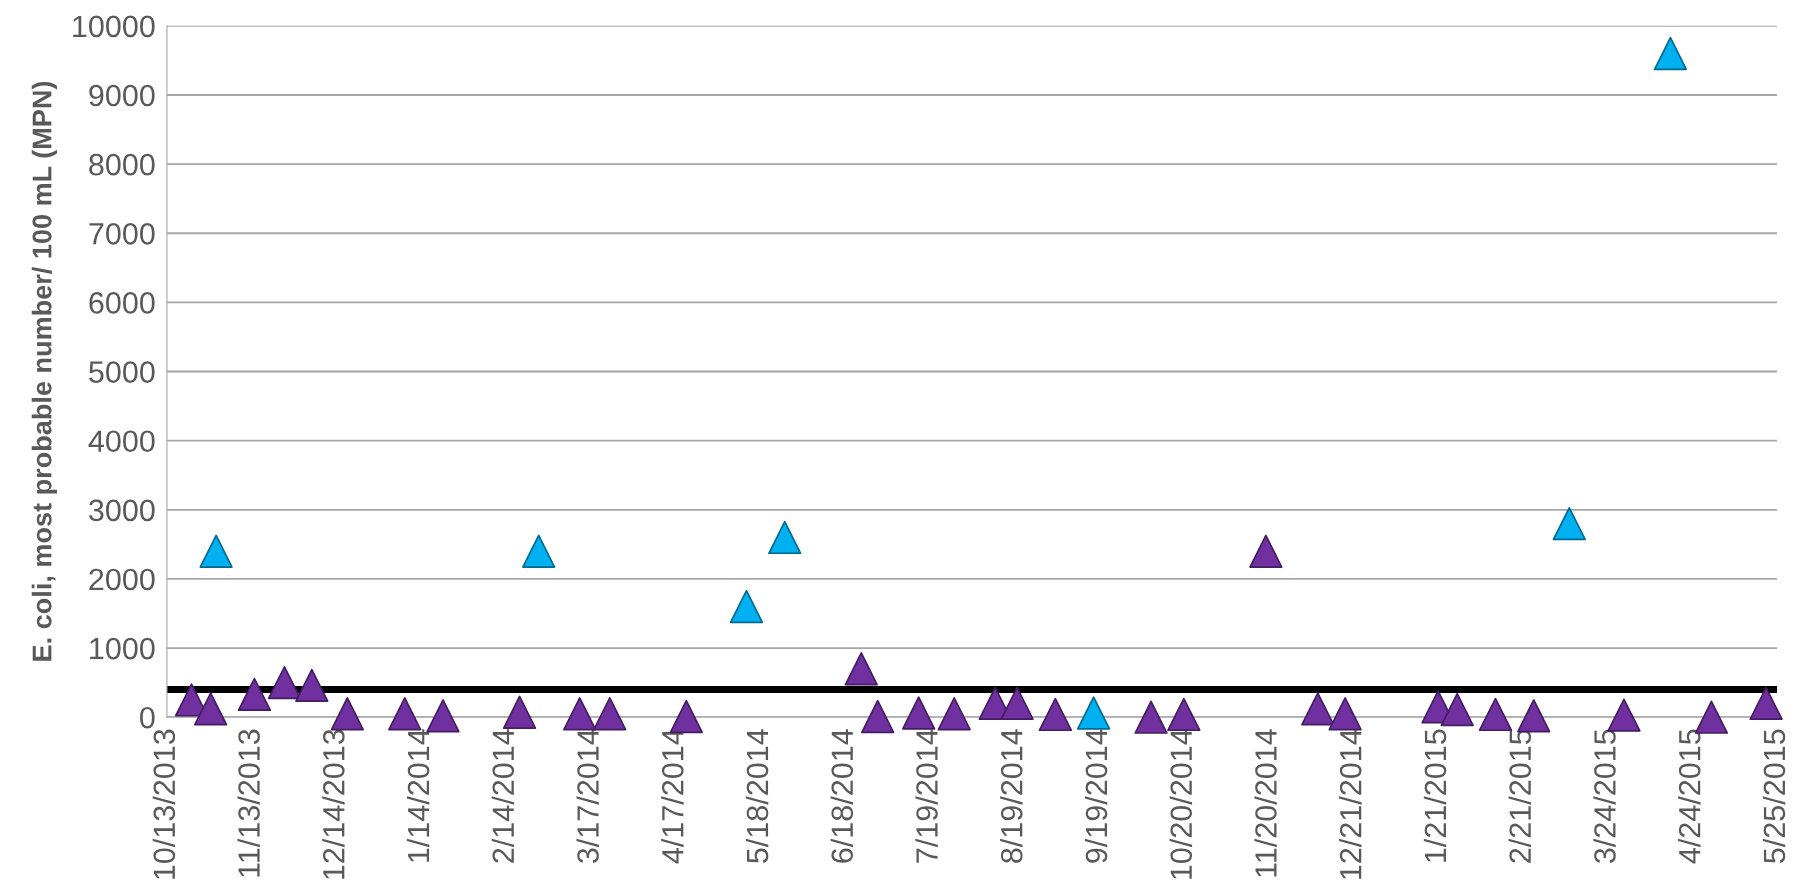  Describe the element at coordinates (926, 796) in the screenshot. I see `x-tick-label: 7/19/2014` at that location.